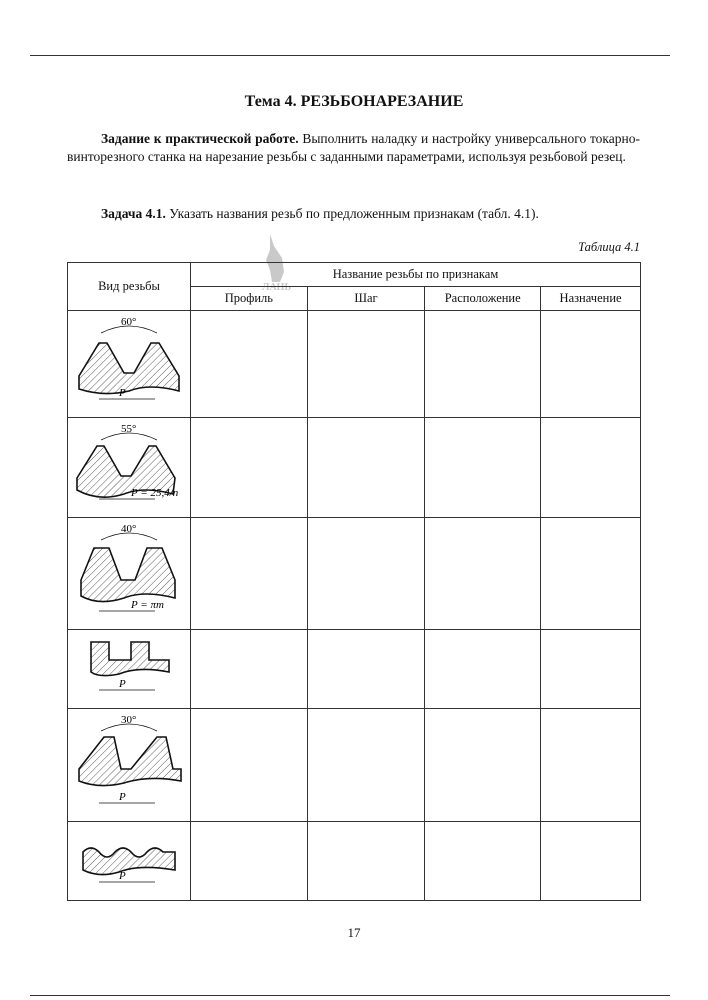  I want to click on header-profile: Профиль, so click(248, 298).